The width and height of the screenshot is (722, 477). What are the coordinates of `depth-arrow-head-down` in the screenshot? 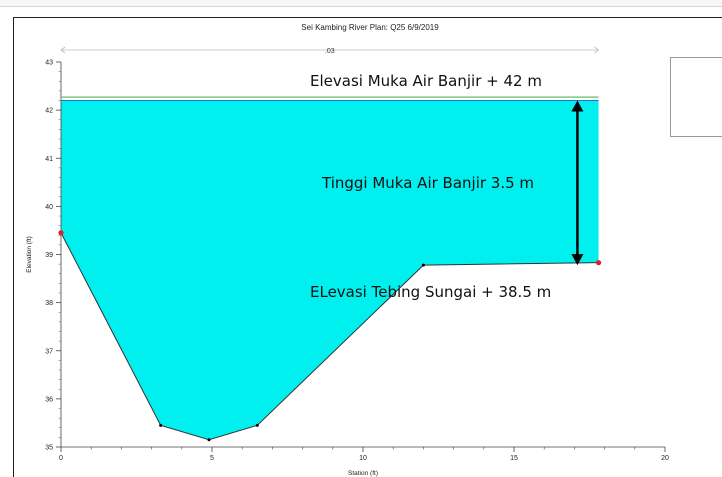 It's located at (577, 260).